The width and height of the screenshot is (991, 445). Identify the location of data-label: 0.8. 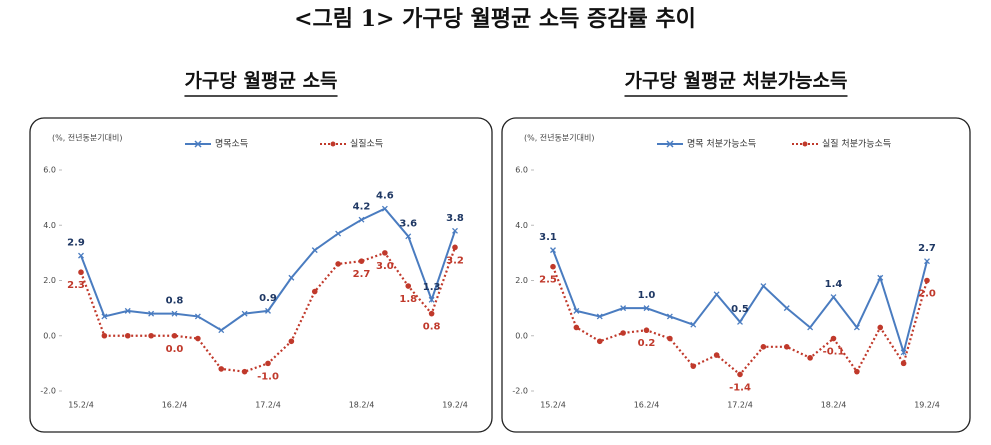
(432, 327).